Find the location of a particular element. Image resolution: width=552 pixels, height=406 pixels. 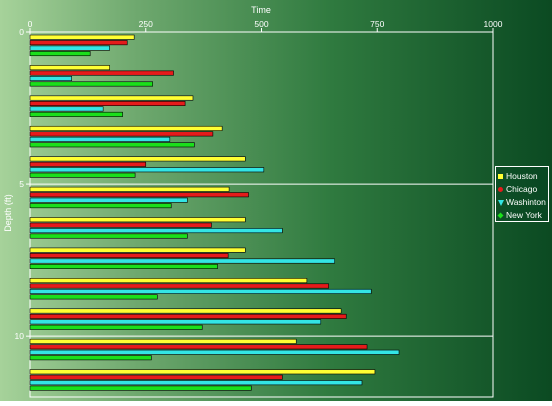

x-tick-label-500: 500 is located at coordinates (261, 24).